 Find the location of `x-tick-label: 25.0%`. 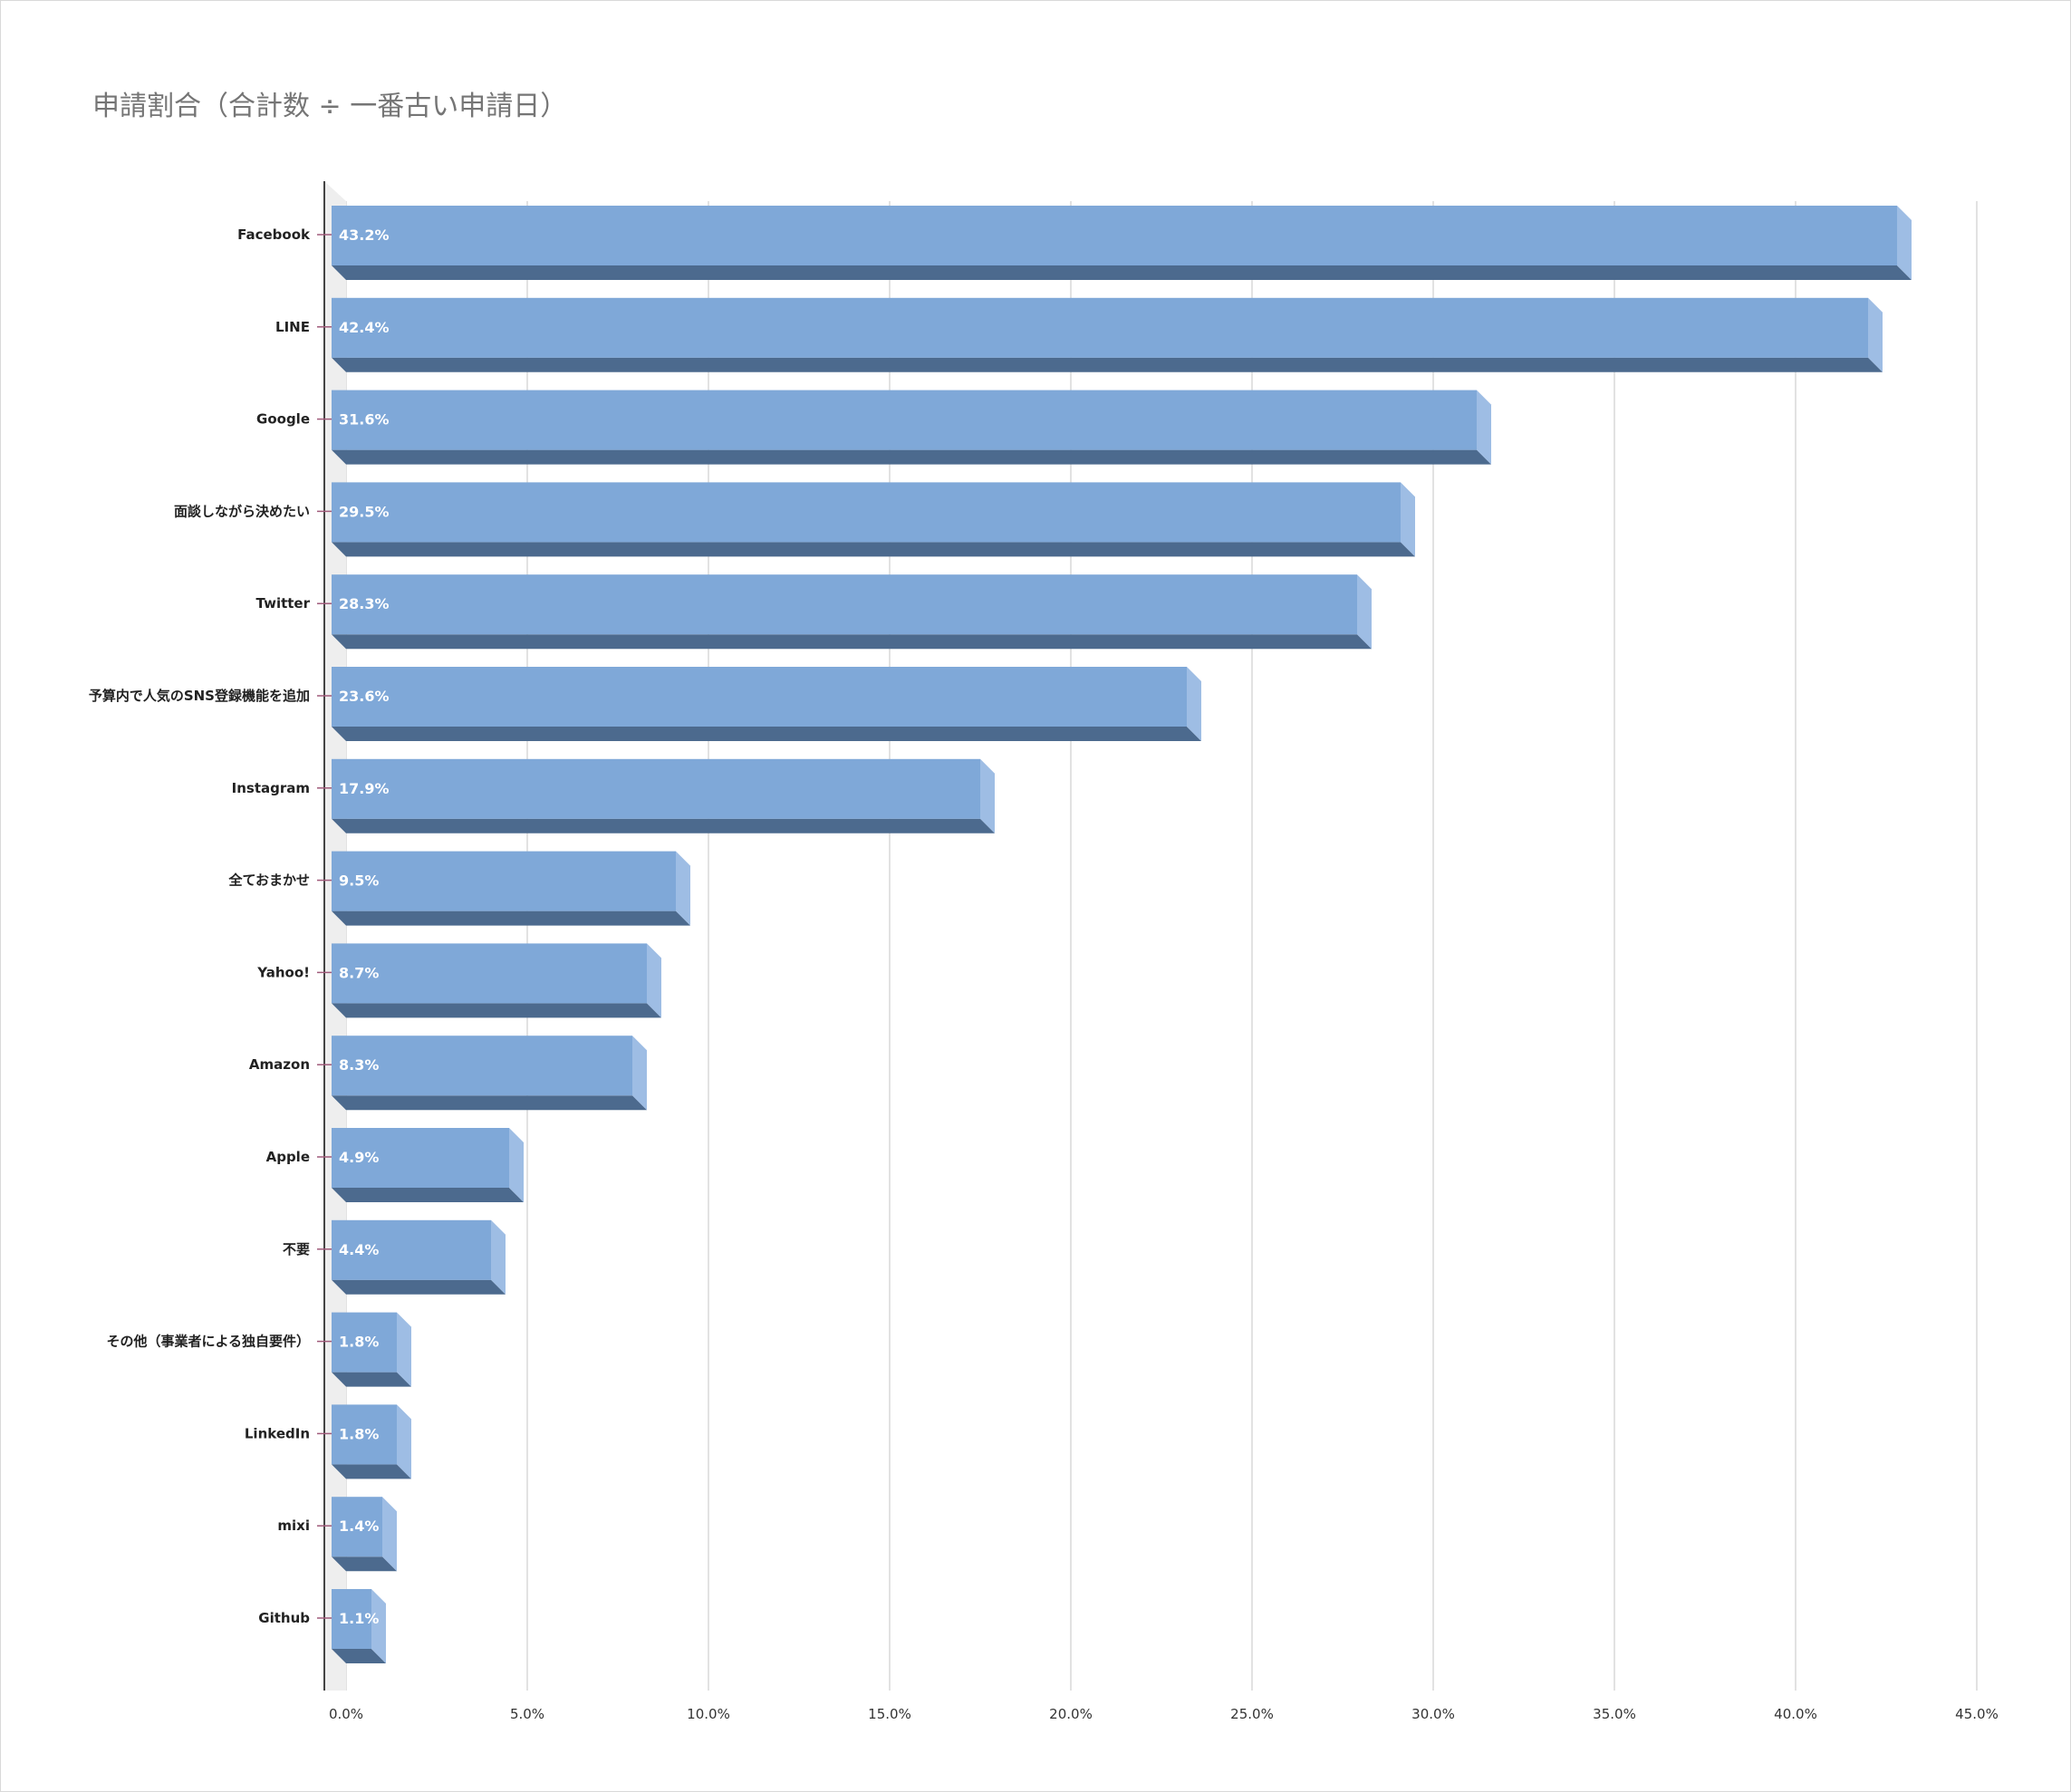

x-tick-label: 25.0% is located at coordinates (1252, 1714).